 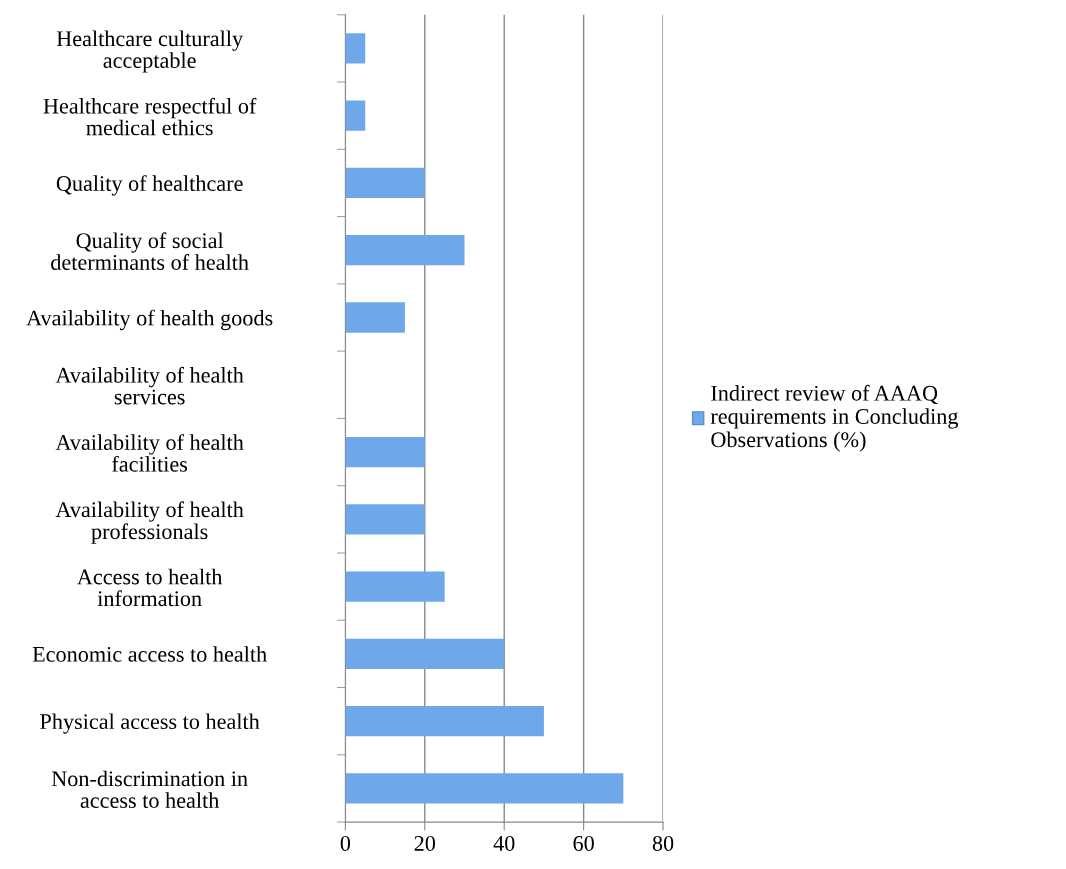 I want to click on y-tick-label: Access to health information, so click(x=150, y=587).